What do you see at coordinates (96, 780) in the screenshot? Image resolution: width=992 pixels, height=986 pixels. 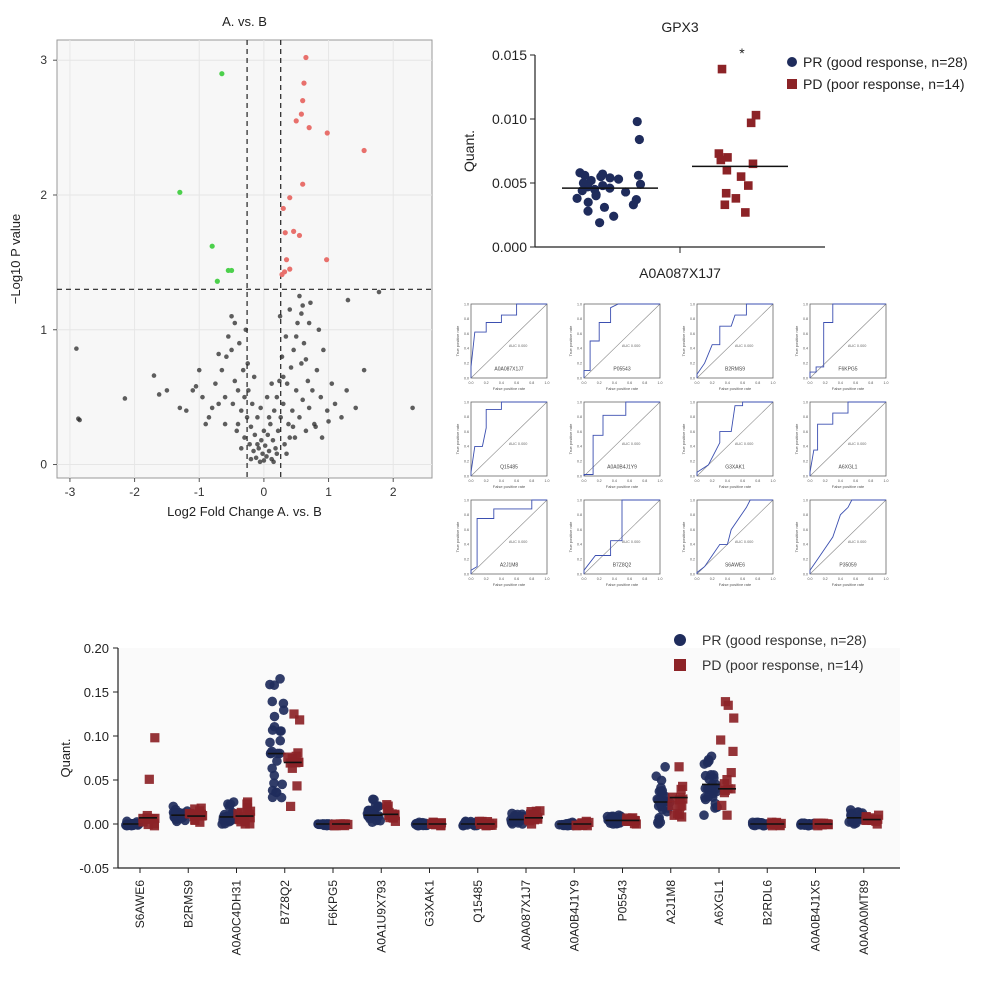 I see `dot-y-tick-label: 0.05` at bounding box center [96, 780].